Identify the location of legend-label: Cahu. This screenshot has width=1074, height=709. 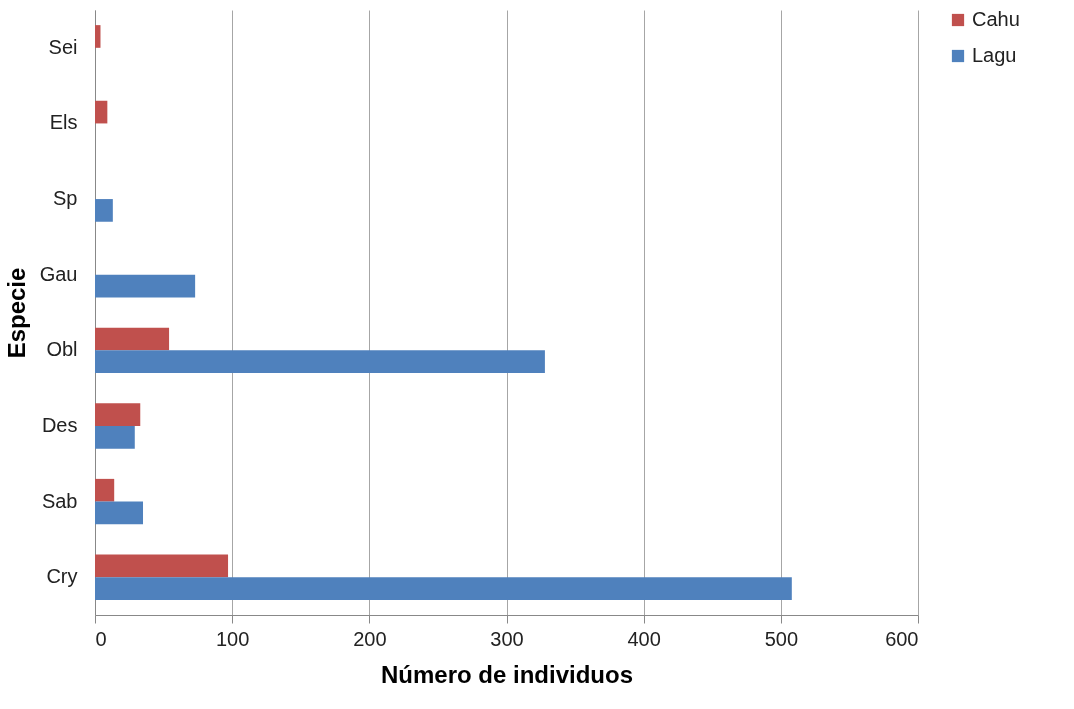
(996, 19).